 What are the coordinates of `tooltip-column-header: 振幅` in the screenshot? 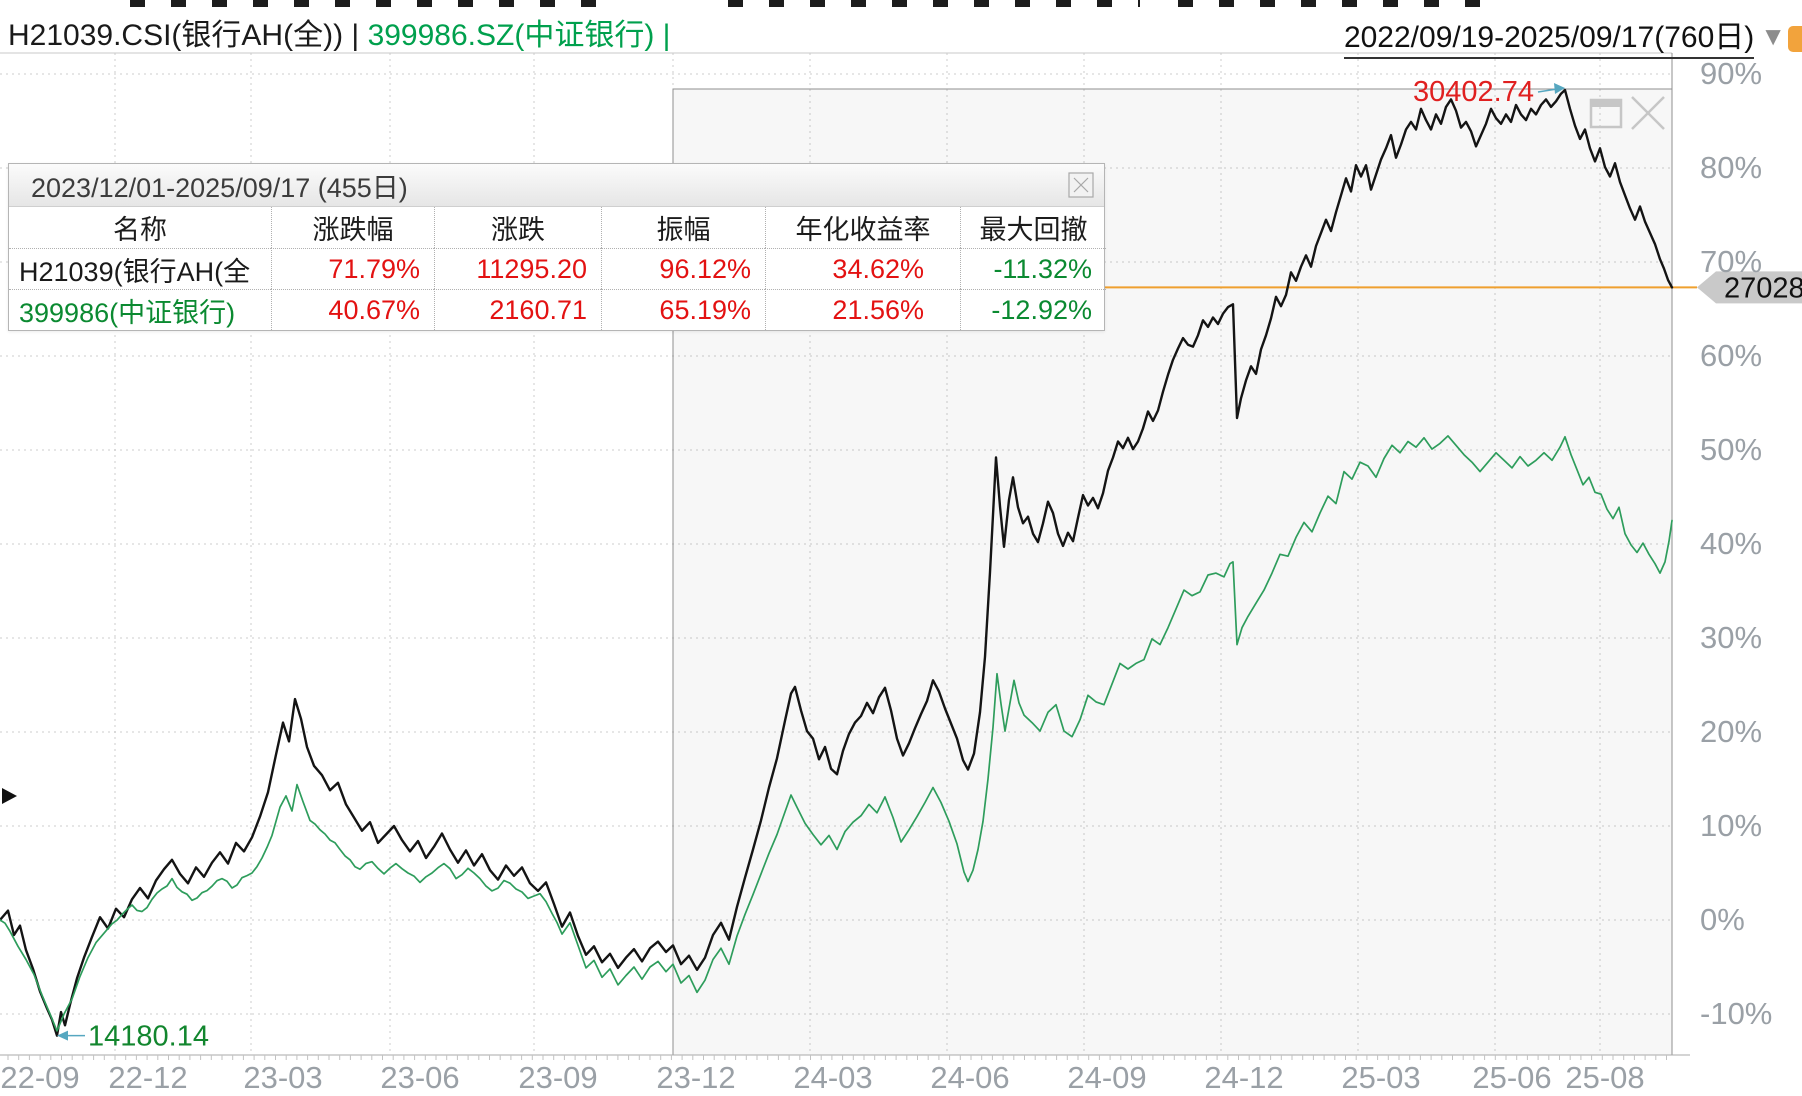 It's located at (683, 227).